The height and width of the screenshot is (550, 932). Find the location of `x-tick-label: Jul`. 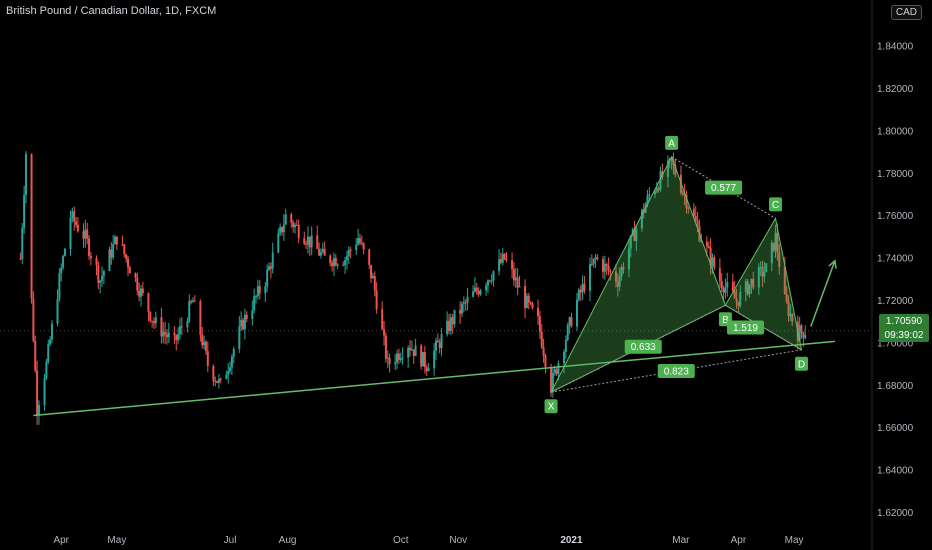

x-tick-label: Jul is located at coordinates (230, 540).